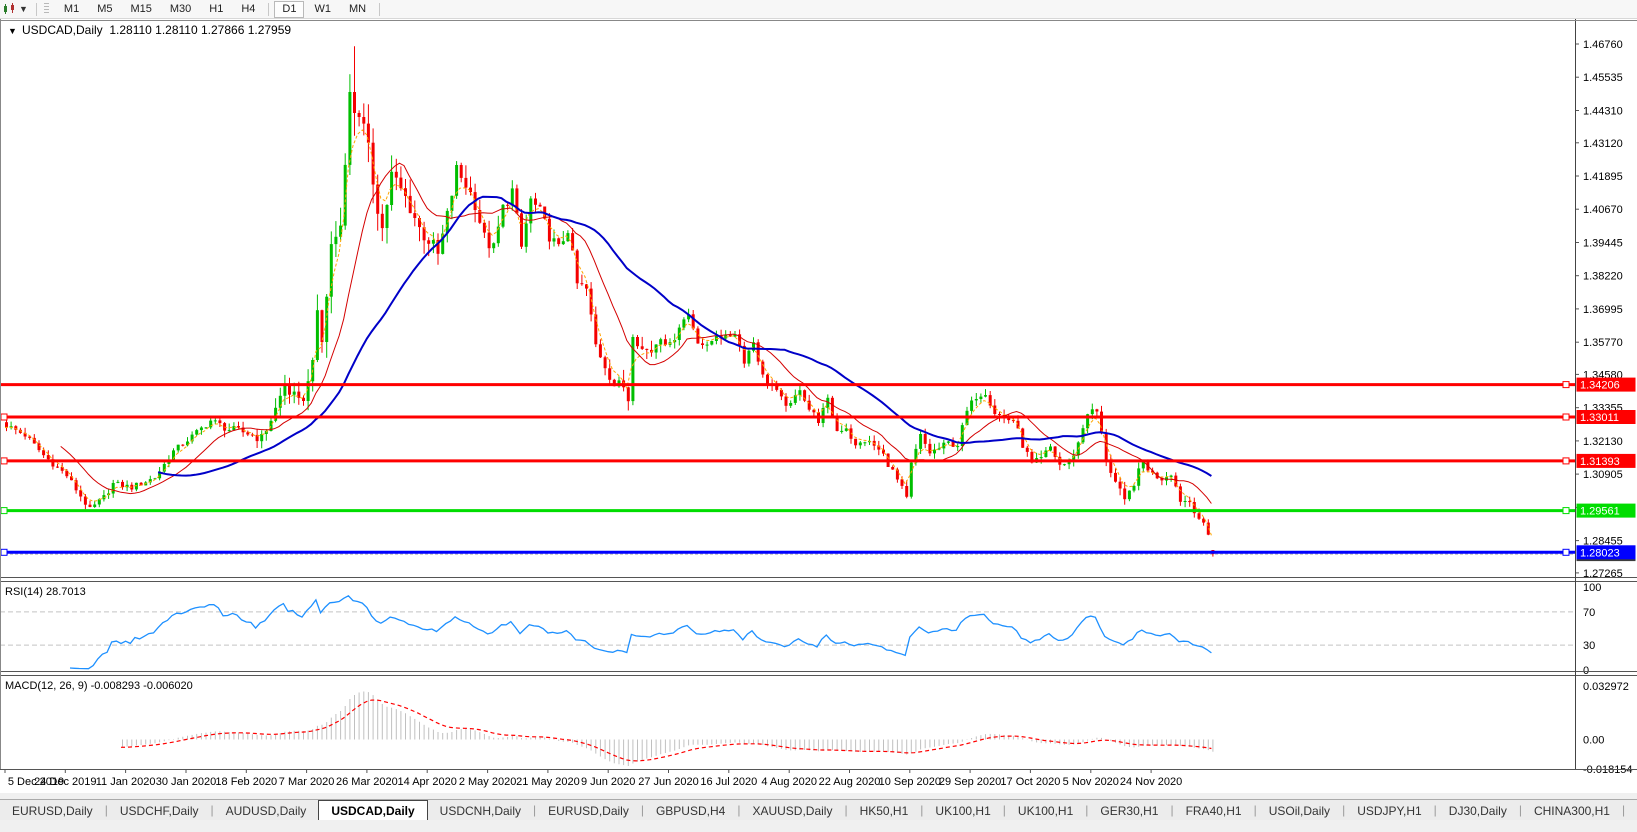  What do you see at coordinates (1129, 810) in the screenshot?
I see `symbol-tab-GER30-H1: GER30,H1` at bounding box center [1129, 810].